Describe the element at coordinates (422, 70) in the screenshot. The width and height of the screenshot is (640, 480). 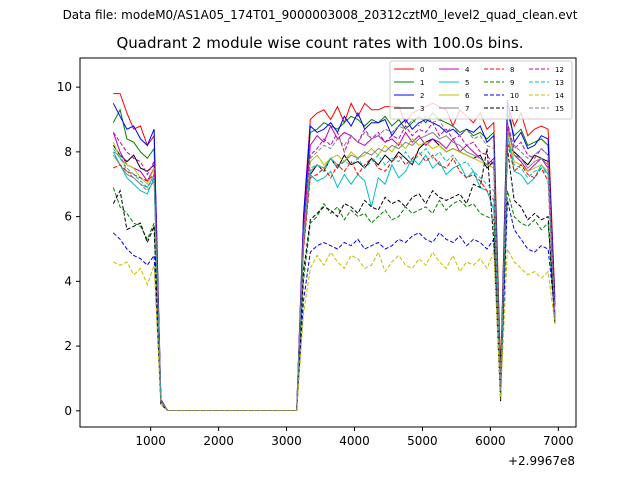
I see `legend-label-0: 0` at that location.